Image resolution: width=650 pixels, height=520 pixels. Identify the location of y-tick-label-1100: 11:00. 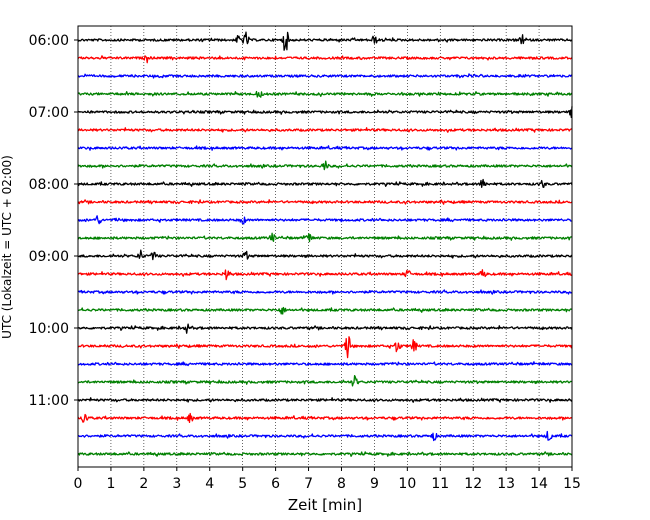
(49, 401).